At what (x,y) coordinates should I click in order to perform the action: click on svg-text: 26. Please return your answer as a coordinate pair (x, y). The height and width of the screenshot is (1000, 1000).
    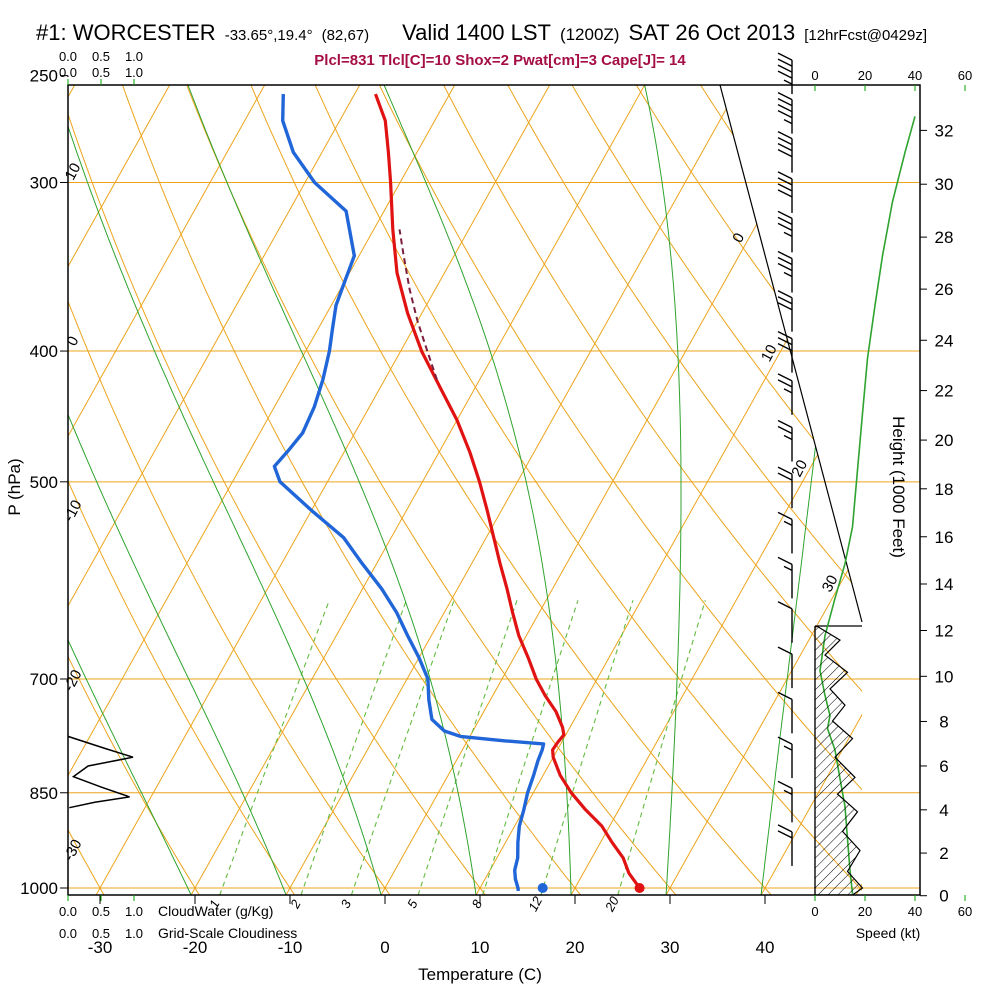
    Looking at the image, I should click on (944, 289).